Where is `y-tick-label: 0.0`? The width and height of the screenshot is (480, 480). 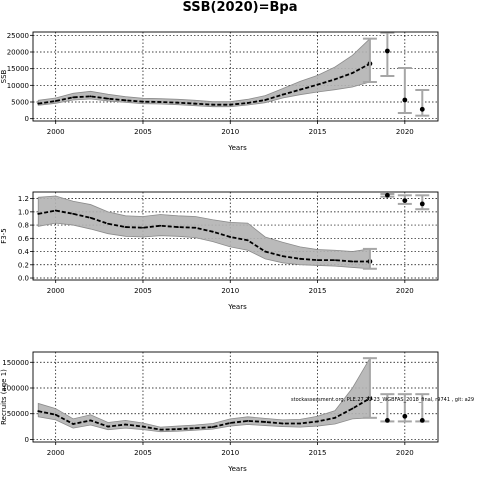
y-tick-label: 0.0 is located at coordinates (23, 279).